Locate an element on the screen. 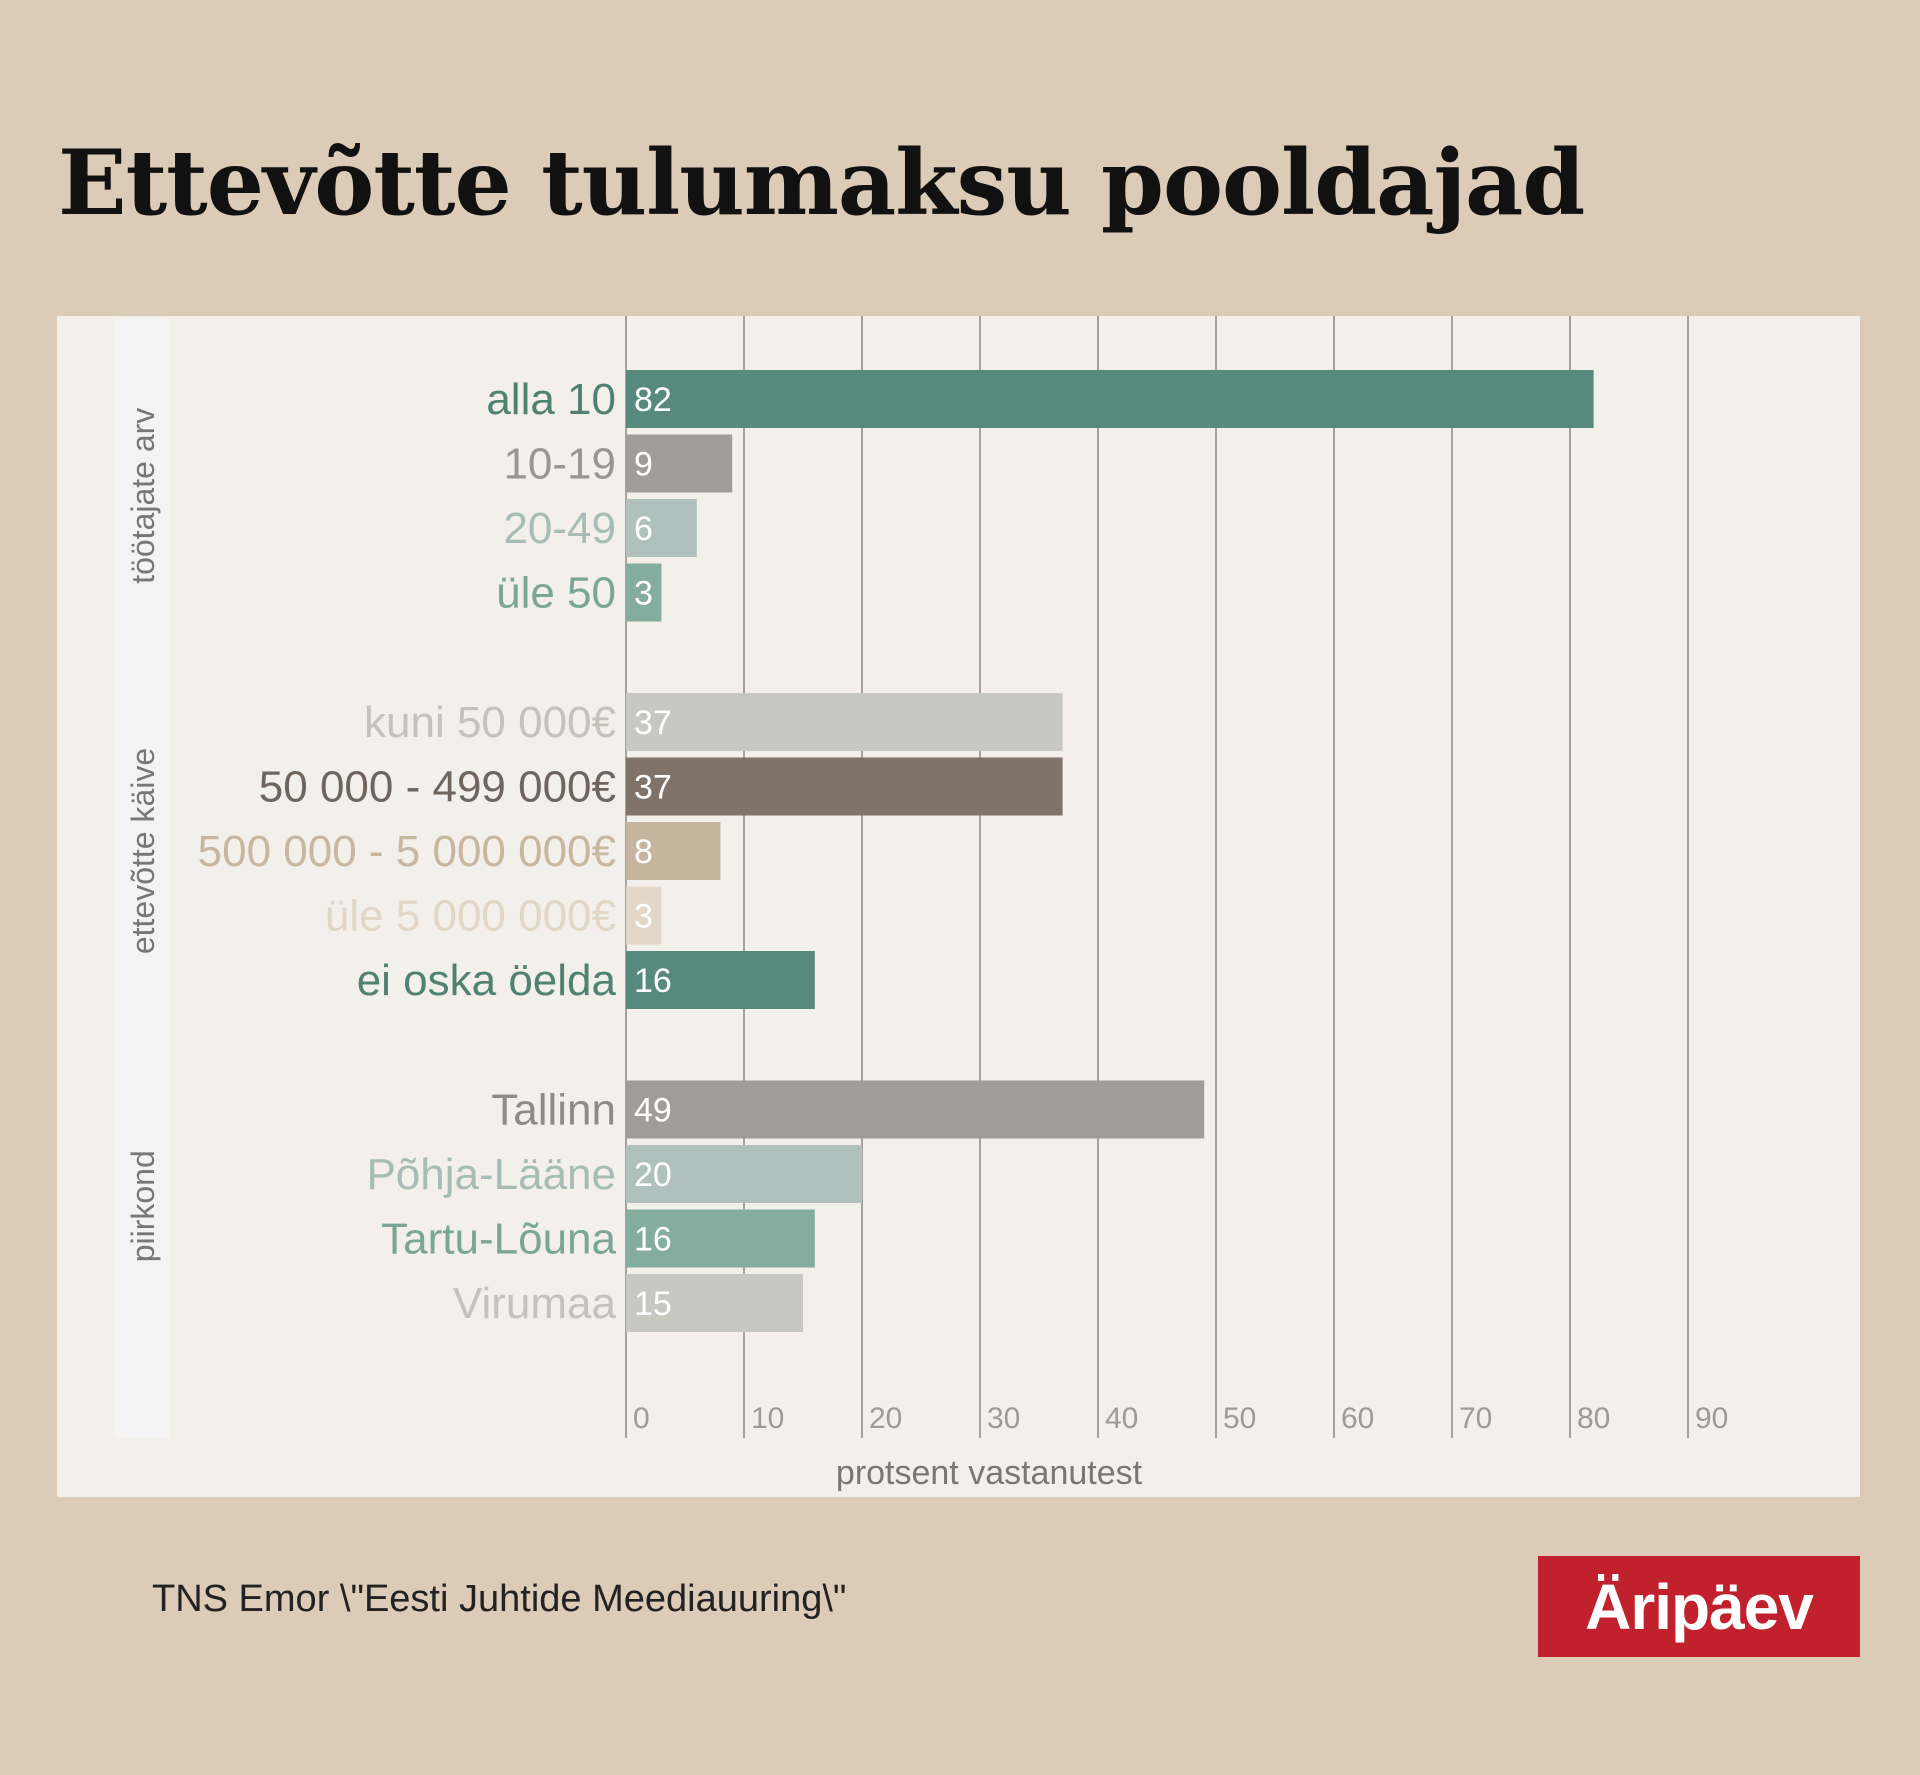 The image size is (1920, 1775). bar-value-label: 6 is located at coordinates (643, 529).